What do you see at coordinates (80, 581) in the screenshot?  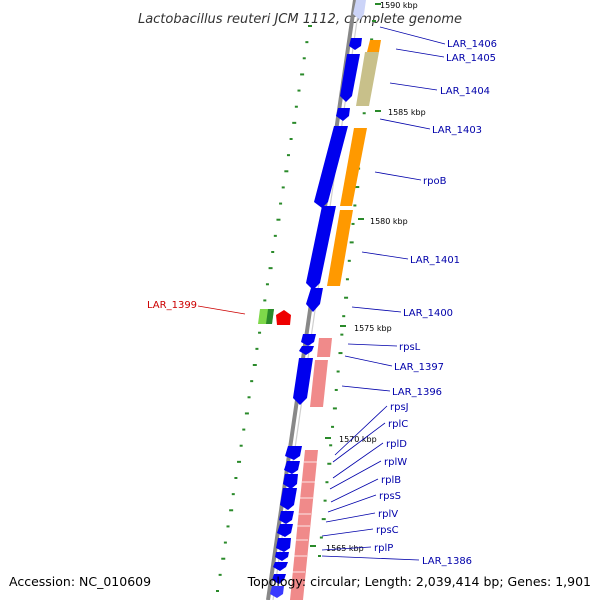 I see `accession-text: Accession: NC_010609` at bounding box center [80, 581].